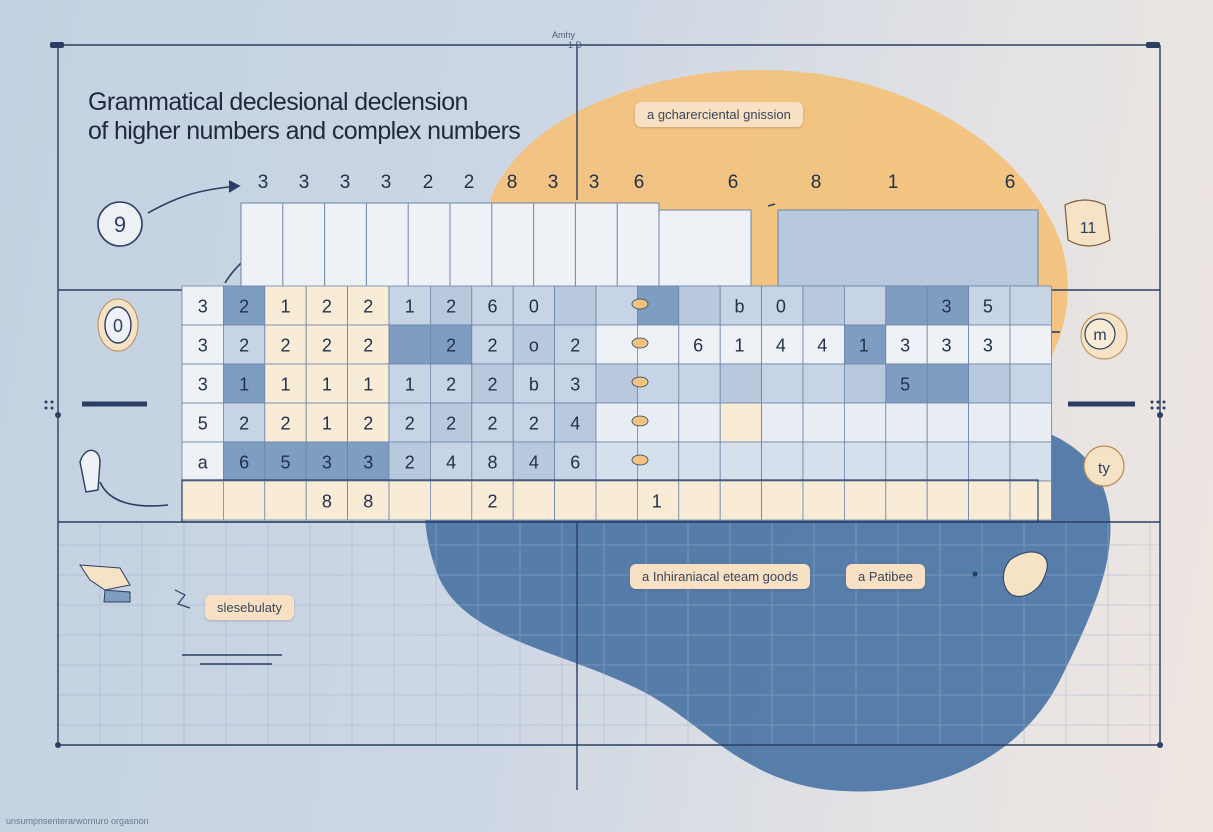  I want to click on table-cell-value: a, so click(203, 463).